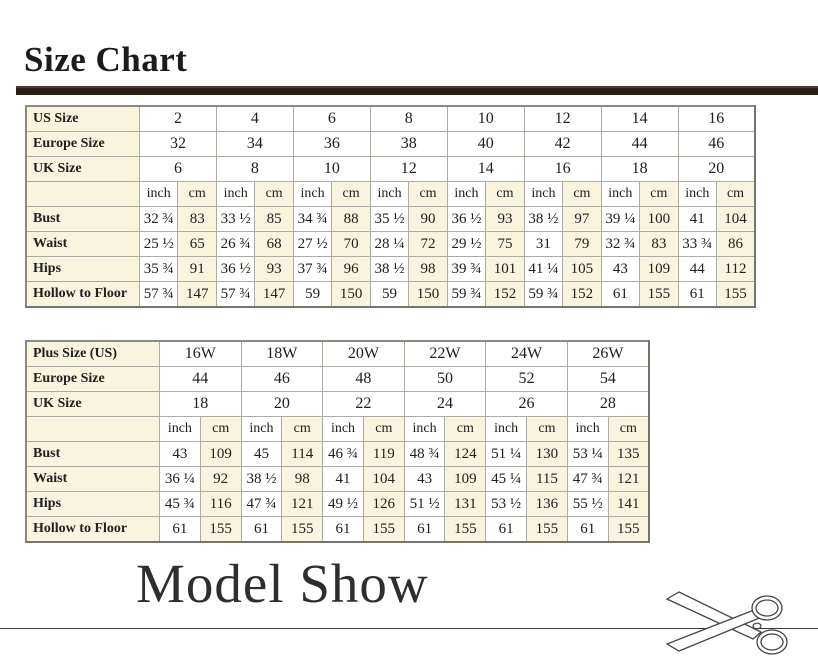  I want to click on scissors-icon, so click(726, 623).